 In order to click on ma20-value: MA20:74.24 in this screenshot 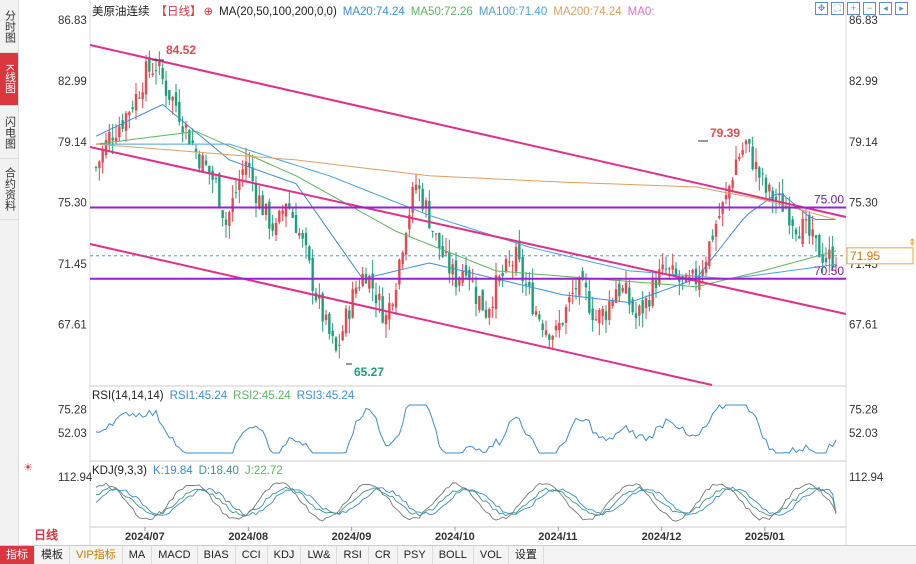, I will do `click(373, 12)`.